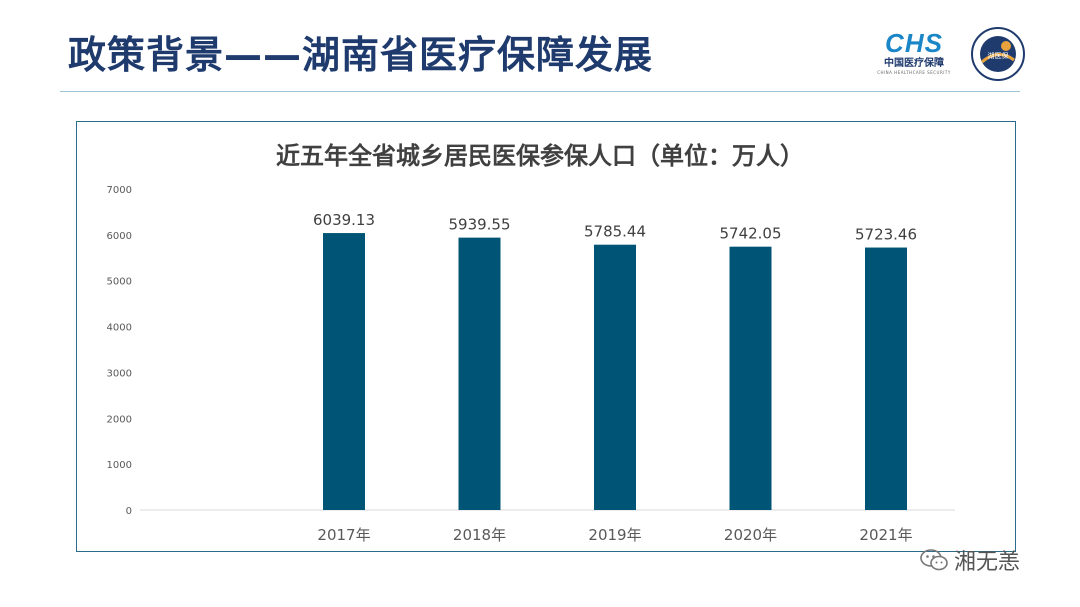  What do you see at coordinates (914, 51) in the screenshot?
I see `chs-logo: CHS 中国医疗保障 CHINA HEALTHCARE SECURITY` at bounding box center [914, 51].